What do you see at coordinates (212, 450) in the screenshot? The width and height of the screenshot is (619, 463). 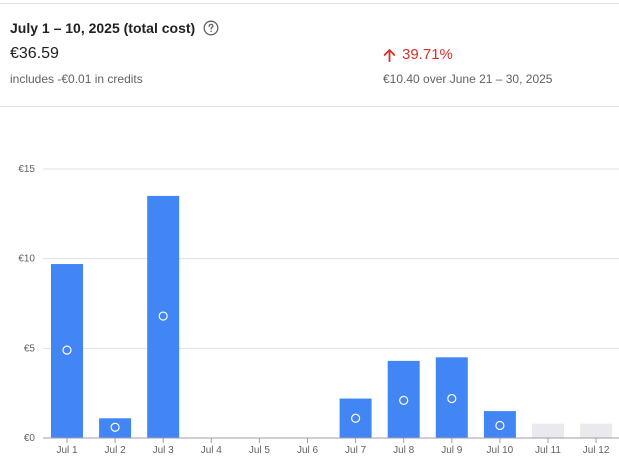 I see `x-tick-label: Jul 4` at bounding box center [212, 450].